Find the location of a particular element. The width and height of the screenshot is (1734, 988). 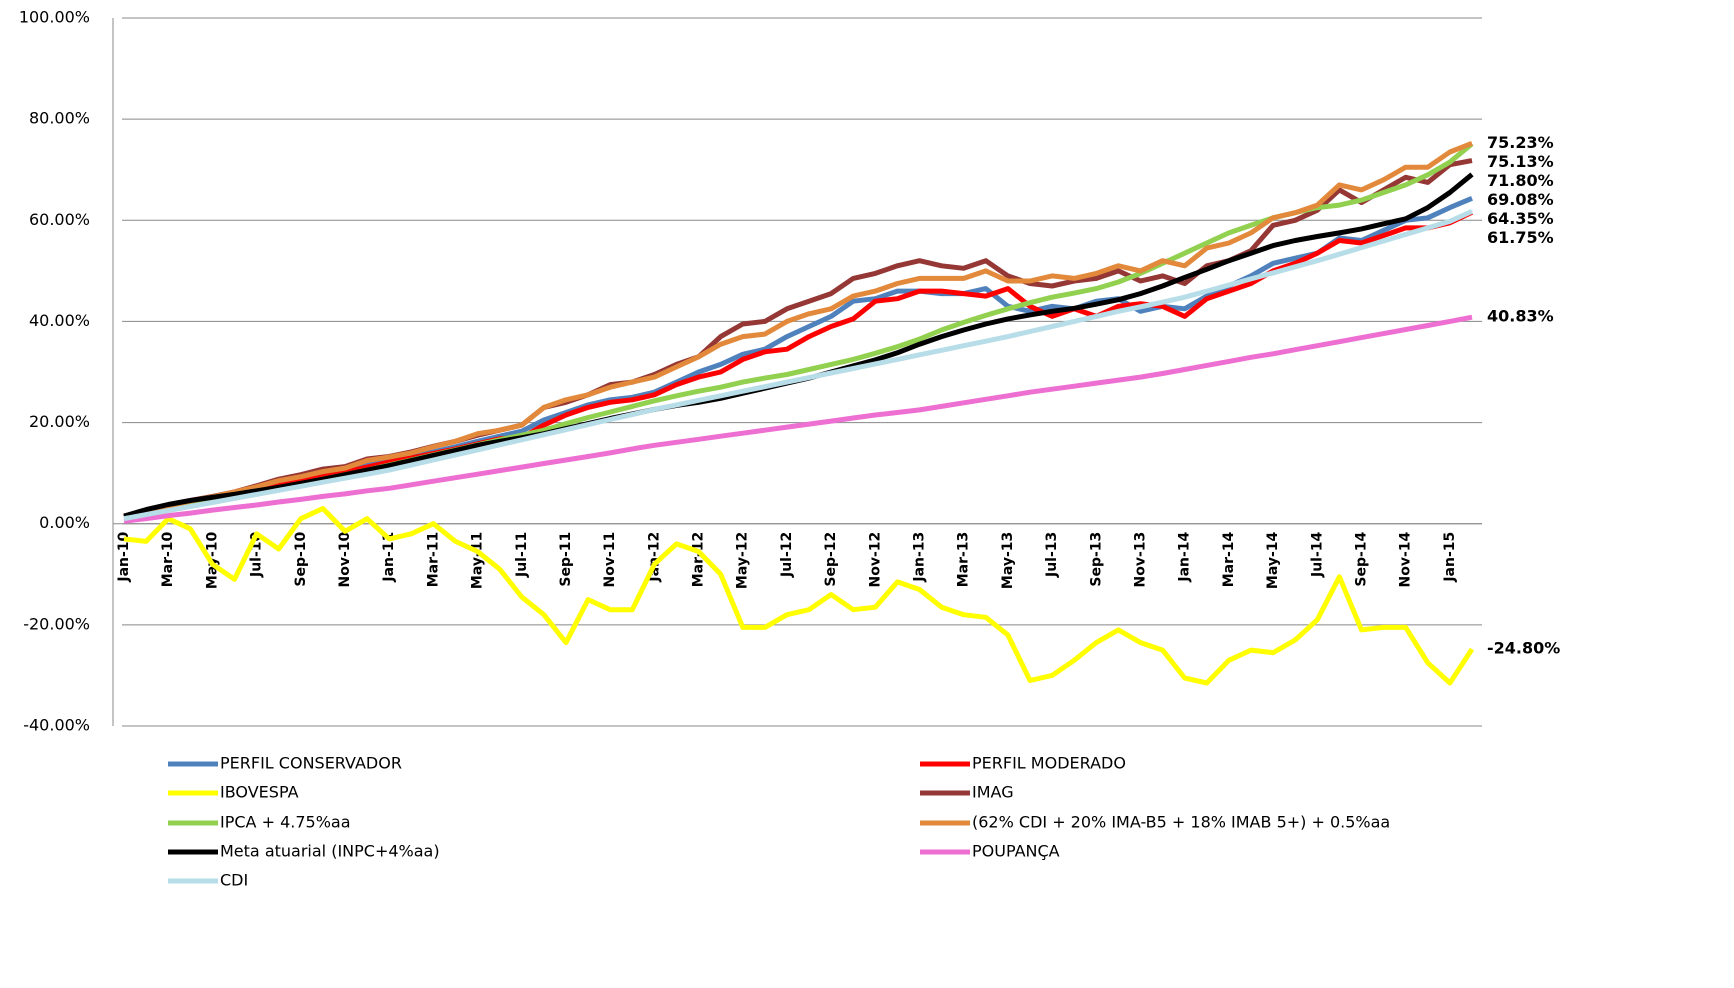

y-tick-label: 100.00% is located at coordinates (54, 17).